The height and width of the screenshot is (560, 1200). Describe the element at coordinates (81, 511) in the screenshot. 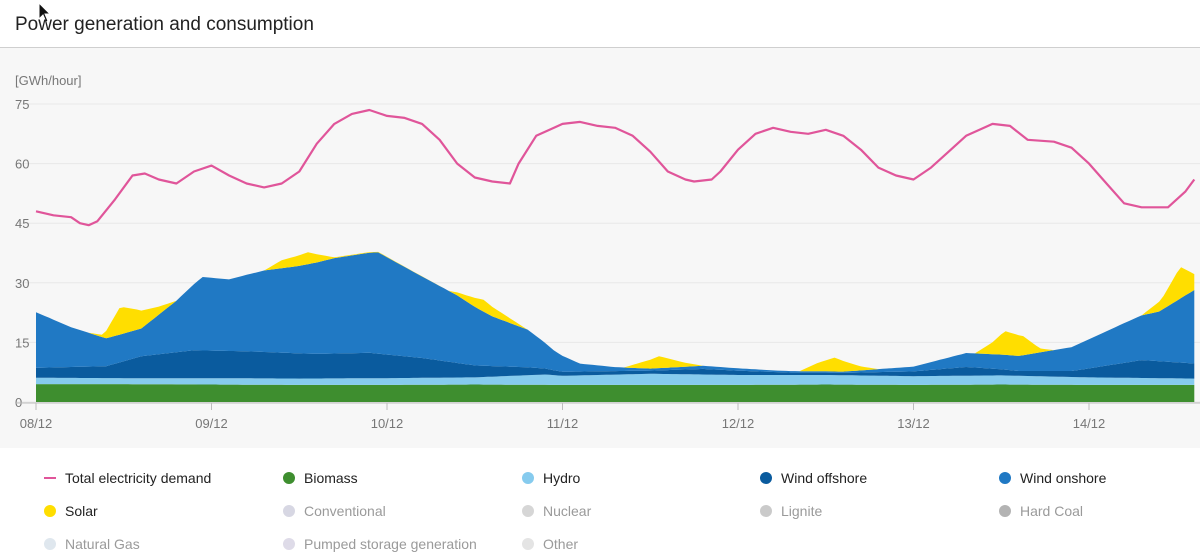

I see `legend-label-solar: Solar` at that location.